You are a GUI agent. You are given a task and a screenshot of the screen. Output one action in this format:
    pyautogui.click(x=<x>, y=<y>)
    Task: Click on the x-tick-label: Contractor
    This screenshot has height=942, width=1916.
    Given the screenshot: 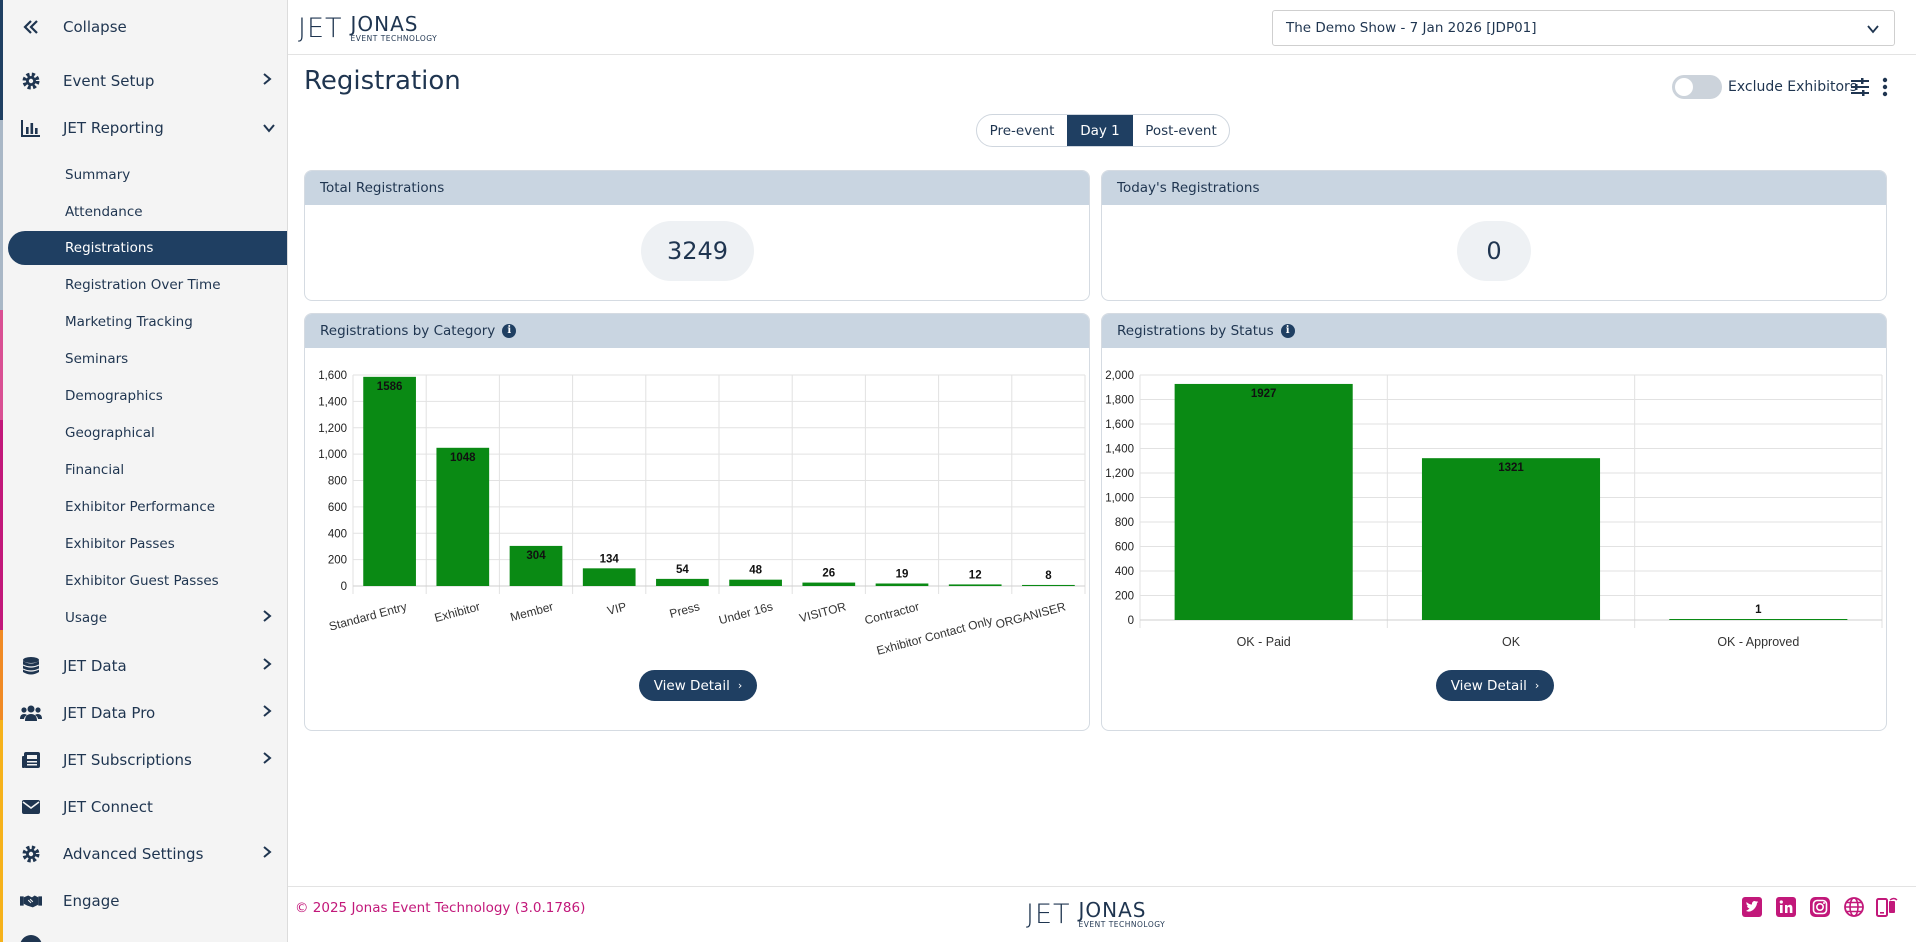 What is the action you would take?
    pyautogui.click(x=892, y=613)
    